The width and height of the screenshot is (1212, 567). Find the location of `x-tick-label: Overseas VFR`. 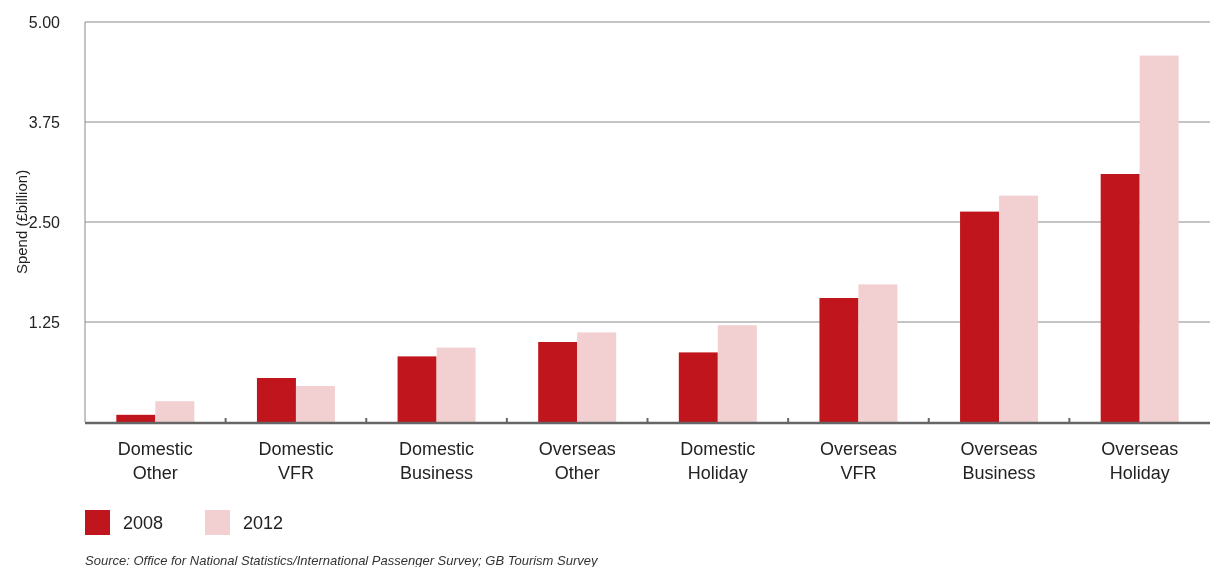

x-tick-label: Overseas VFR is located at coordinates (858, 461).